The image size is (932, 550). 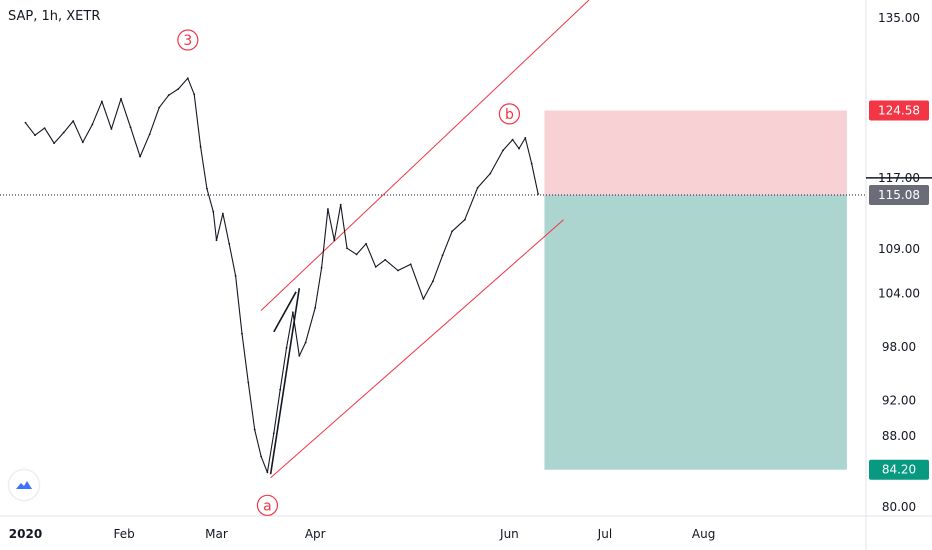 I want to click on tradingview-logo-icon, so click(x=24, y=485).